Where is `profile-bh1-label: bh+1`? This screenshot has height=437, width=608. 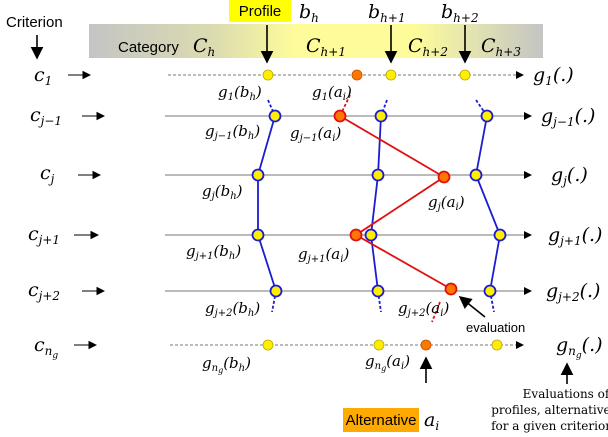
profile-bh1-label: bh+1 is located at coordinates (387, 13).